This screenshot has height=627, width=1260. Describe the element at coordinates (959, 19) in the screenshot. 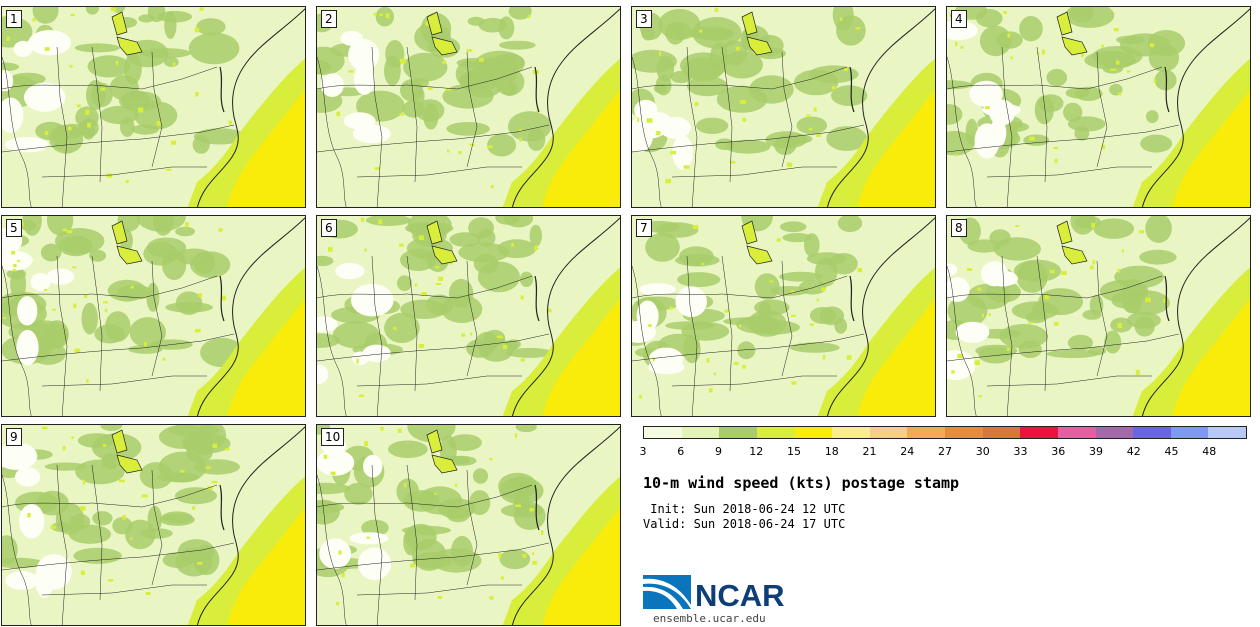

I see `panel-number: 4` at that location.